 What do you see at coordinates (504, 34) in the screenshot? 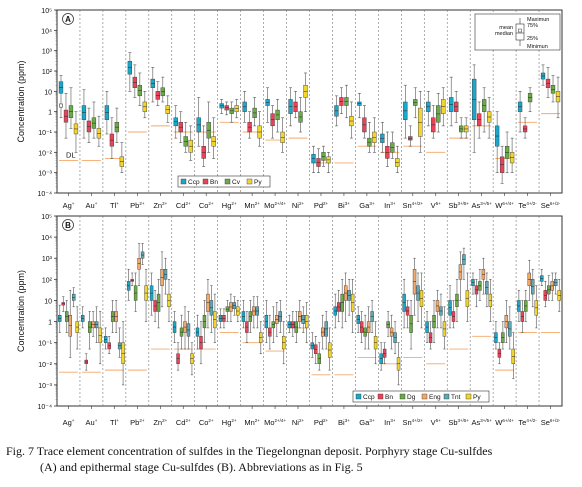
I see `inset-legend-label: median` at bounding box center [504, 34].